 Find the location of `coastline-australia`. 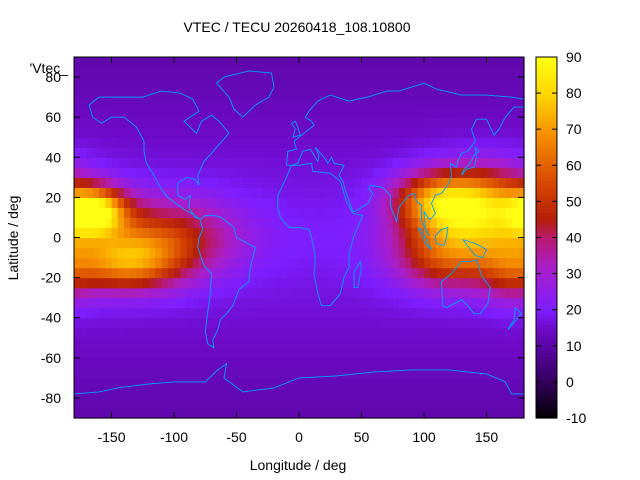

coastline-australia is located at coordinates (466, 287).